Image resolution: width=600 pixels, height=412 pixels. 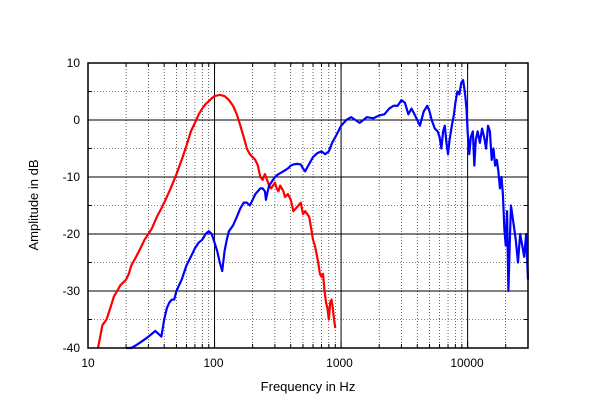 What do you see at coordinates (33, 204) in the screenshot?
I see `y-axis-title: Amplitude in dB` at bounding box center [33, 204].